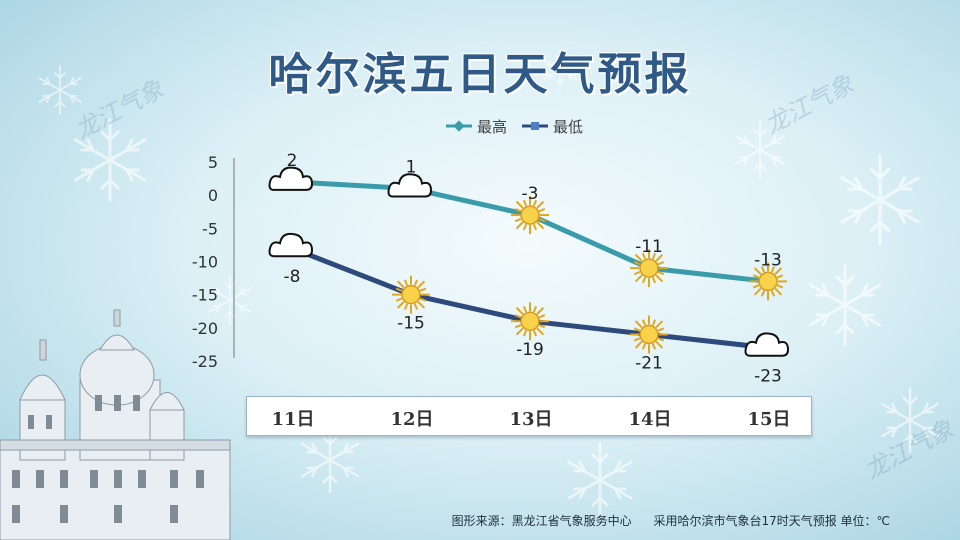 This screenshot has height=540, width=960. What do you see at coordinates (650, 419) in the screenshot?
I see `x-tick-label: 14日` at bounding box center [650, 419].